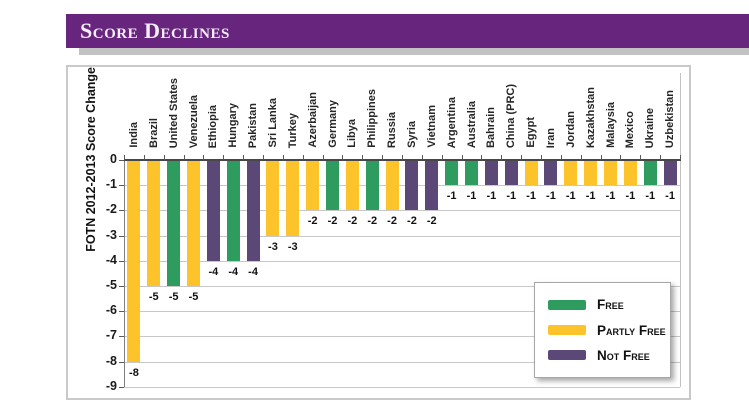  I want to click on legend-swatch-not_free, so click(567, 355).